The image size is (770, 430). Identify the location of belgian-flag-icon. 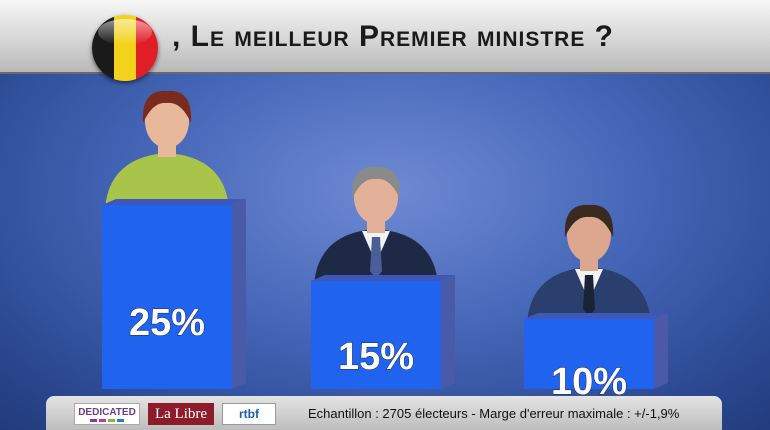
(125, 48).